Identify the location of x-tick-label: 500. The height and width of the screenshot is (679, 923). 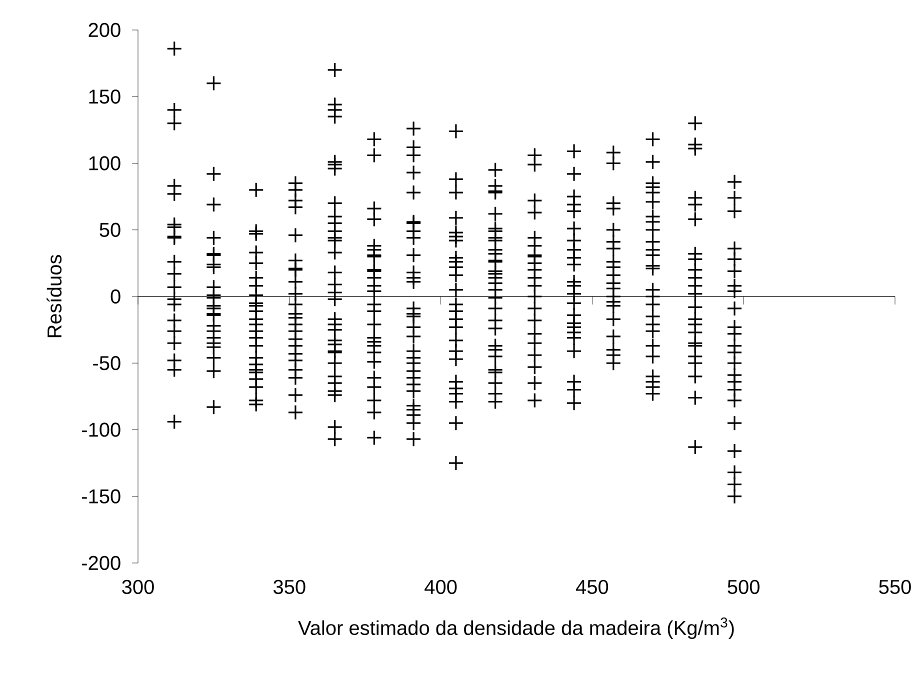
(744, 587).